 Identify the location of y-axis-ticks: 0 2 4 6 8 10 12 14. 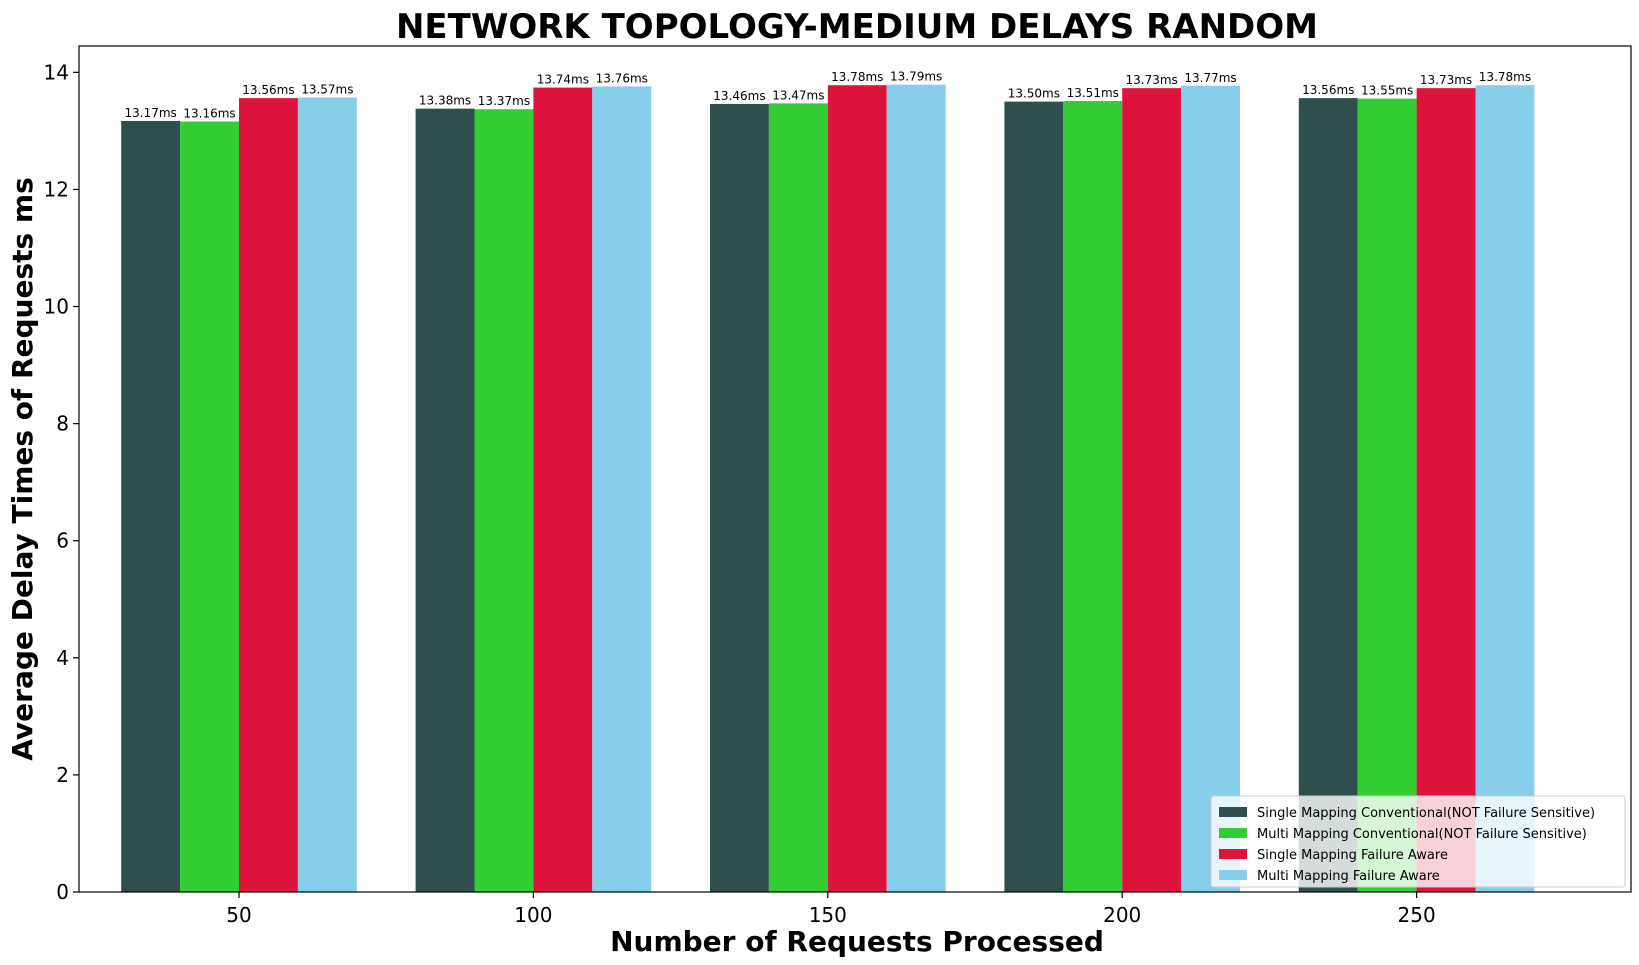
(61, 482).